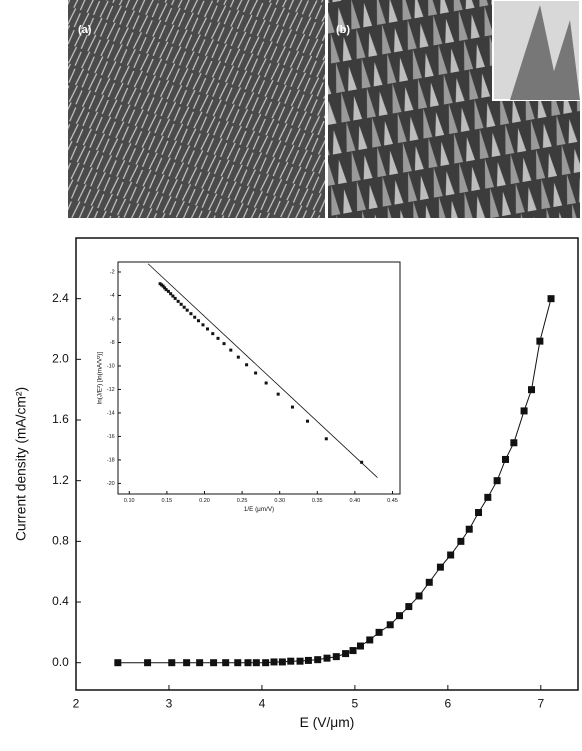  I want to click on y-tick-label: 2.0, so click(60, 359).